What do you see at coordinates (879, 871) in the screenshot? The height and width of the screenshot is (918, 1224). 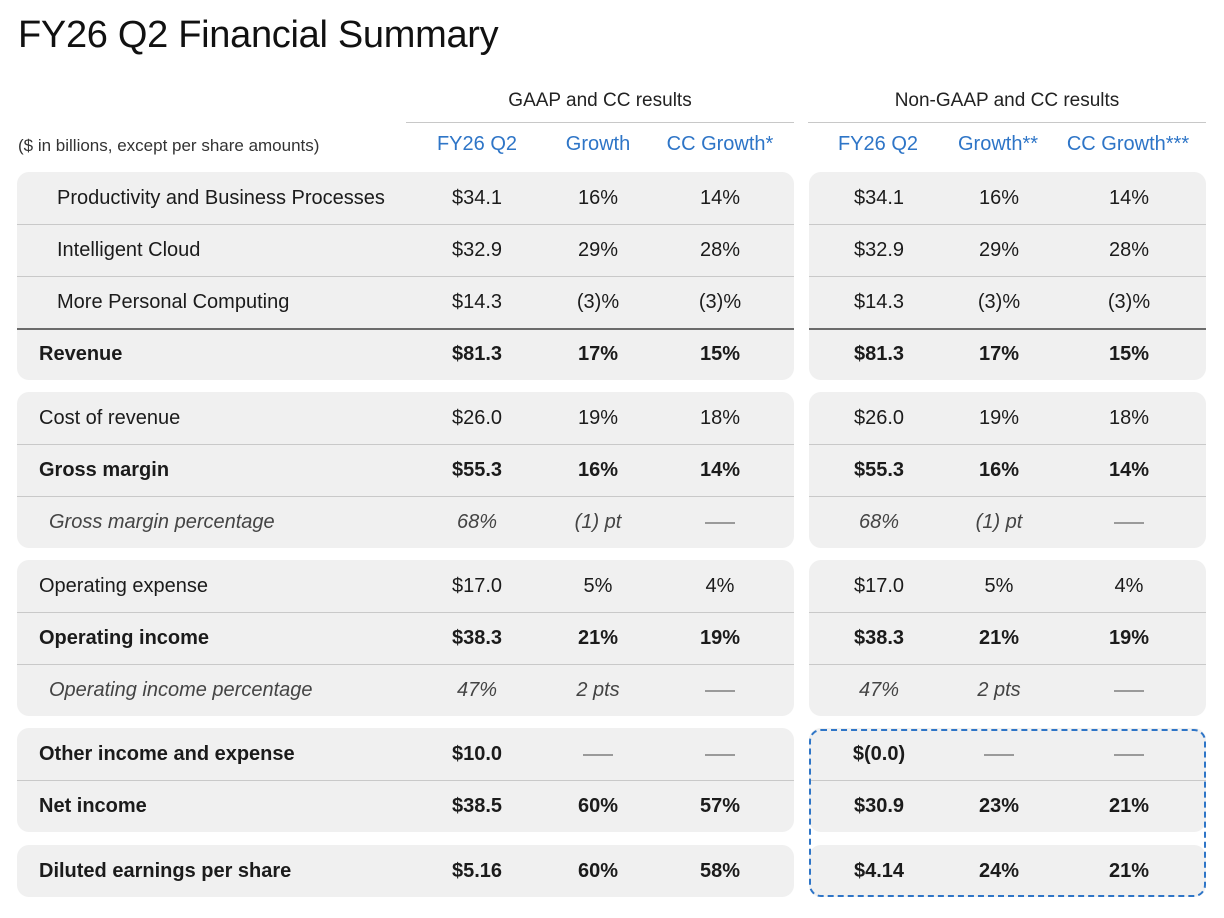 I see `nongaap-fy26q2-cell: $4.14` at bounding box center [879, 871].